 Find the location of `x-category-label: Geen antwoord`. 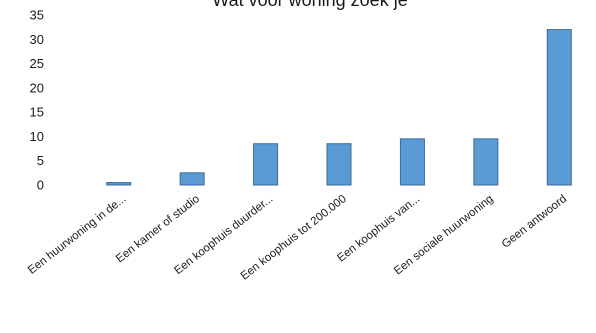

x-category-label: Geen antwoord is located at coordinates (534, 222).